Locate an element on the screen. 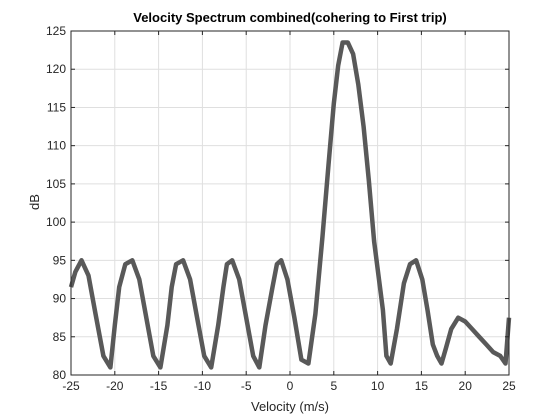  x-tick-label: 15 is located at coordinates (422, 386).